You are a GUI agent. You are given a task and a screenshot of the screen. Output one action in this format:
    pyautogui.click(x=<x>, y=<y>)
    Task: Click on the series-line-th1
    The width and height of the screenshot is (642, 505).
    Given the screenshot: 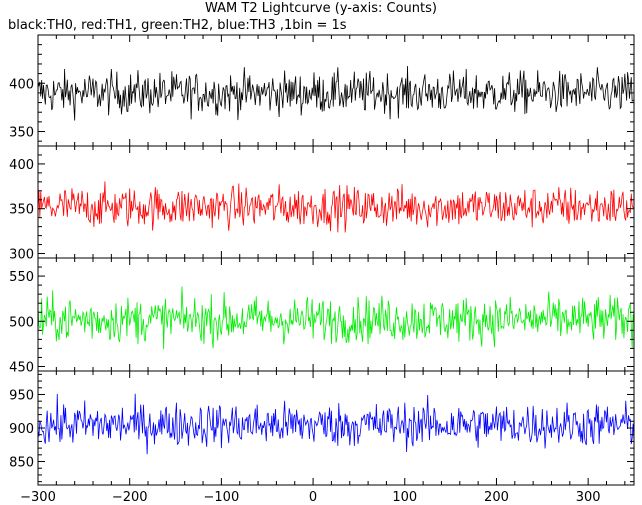 What is the action you would take?
    pyautogui.click(x=336, y=207)
    